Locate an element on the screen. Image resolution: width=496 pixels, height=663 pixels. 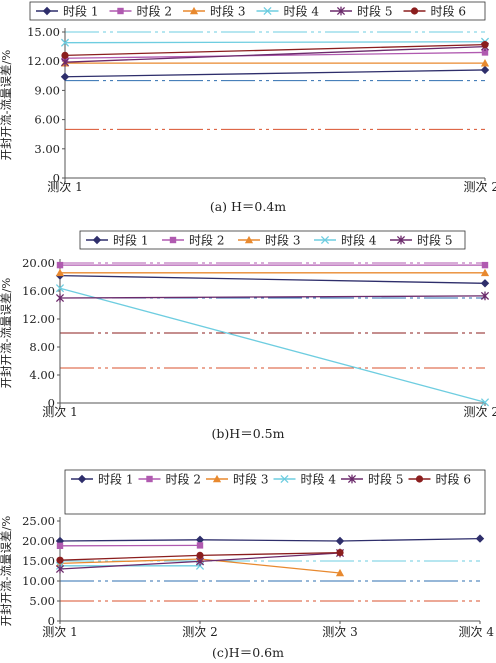
y-tick-label: 4.00 is located at coordinates (42, 375).